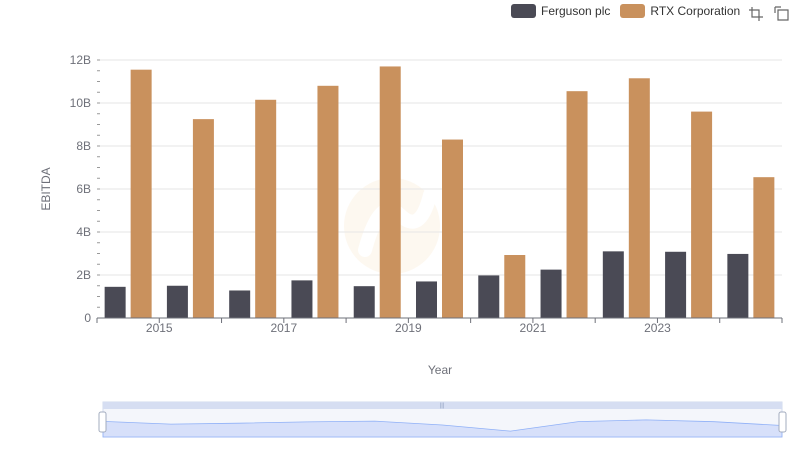 Image resolution: width=800 pixels, height=461 pixels. I want to click on y-axis: 0 2B 4B 6B 8B 10B 12B, so click(85, 189).